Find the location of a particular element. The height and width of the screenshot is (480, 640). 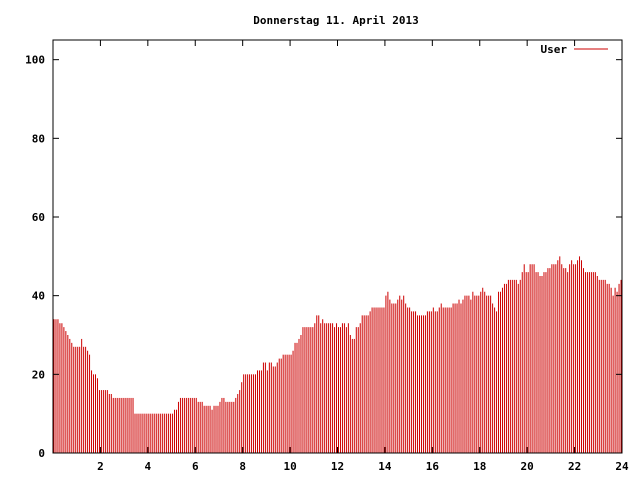

legend-label: User is located at coordinates (554, 49).